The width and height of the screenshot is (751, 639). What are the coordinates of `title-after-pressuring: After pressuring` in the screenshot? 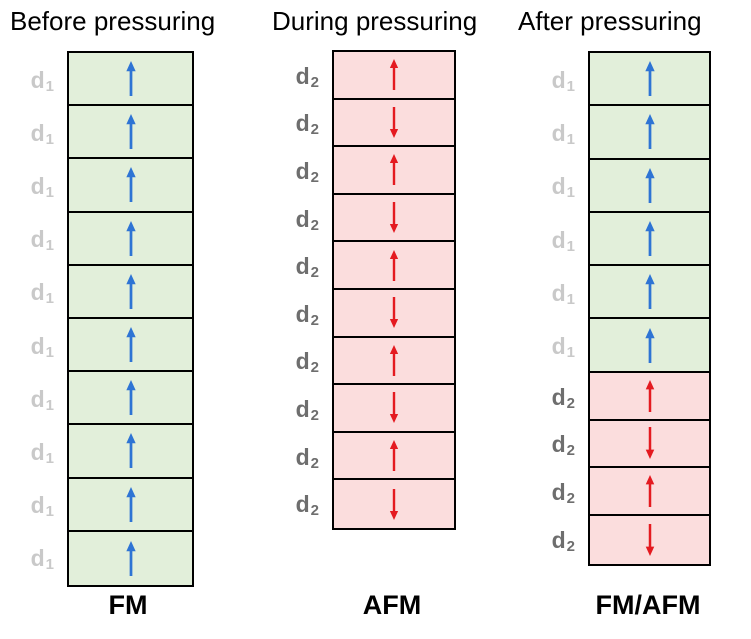 It's located at (610, 21).